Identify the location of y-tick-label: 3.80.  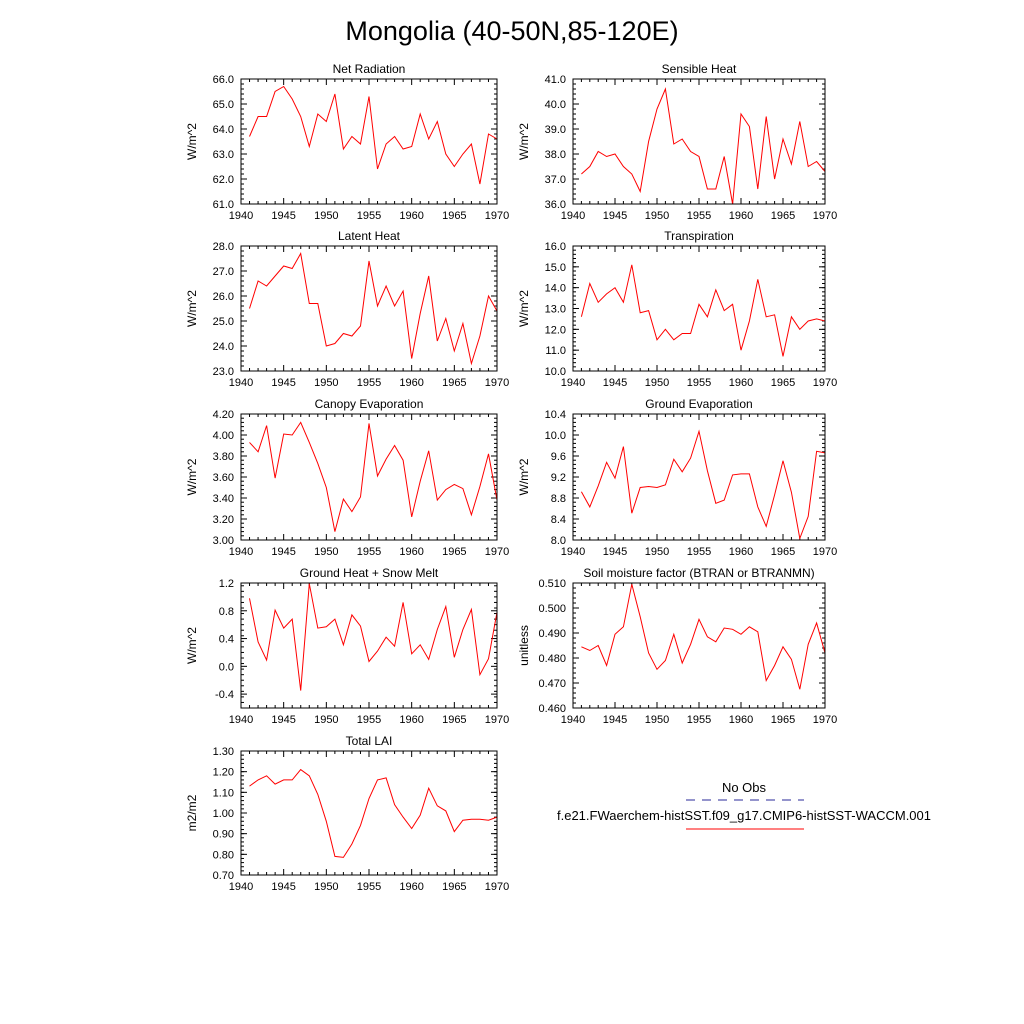
(223, 457).